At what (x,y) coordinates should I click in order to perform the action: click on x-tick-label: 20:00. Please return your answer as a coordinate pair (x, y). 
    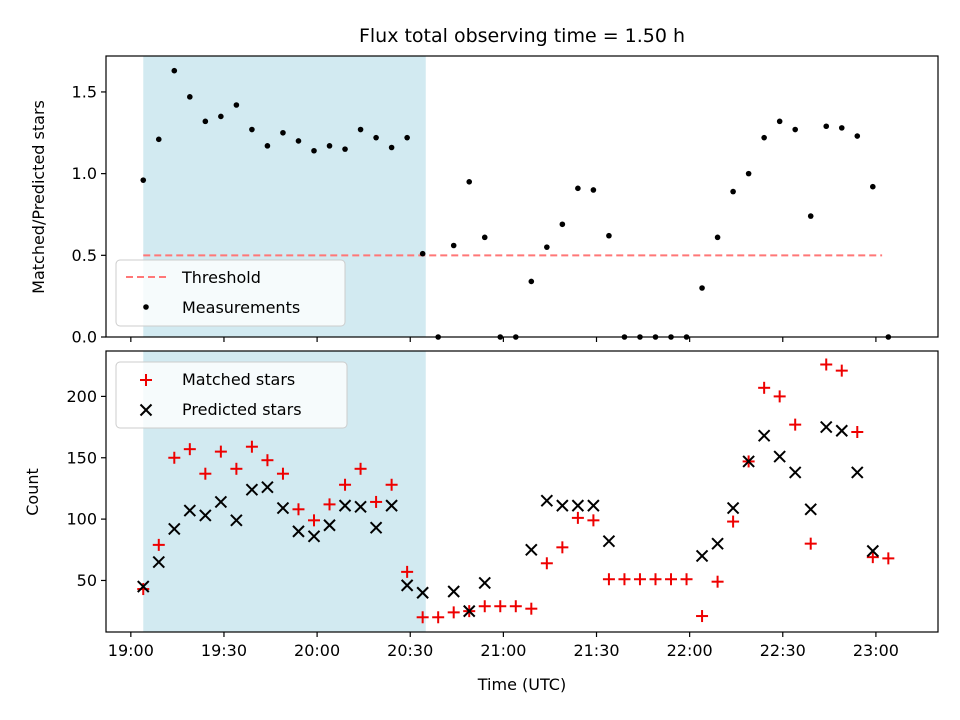
    Looking at the image, I should click on (317, 650).